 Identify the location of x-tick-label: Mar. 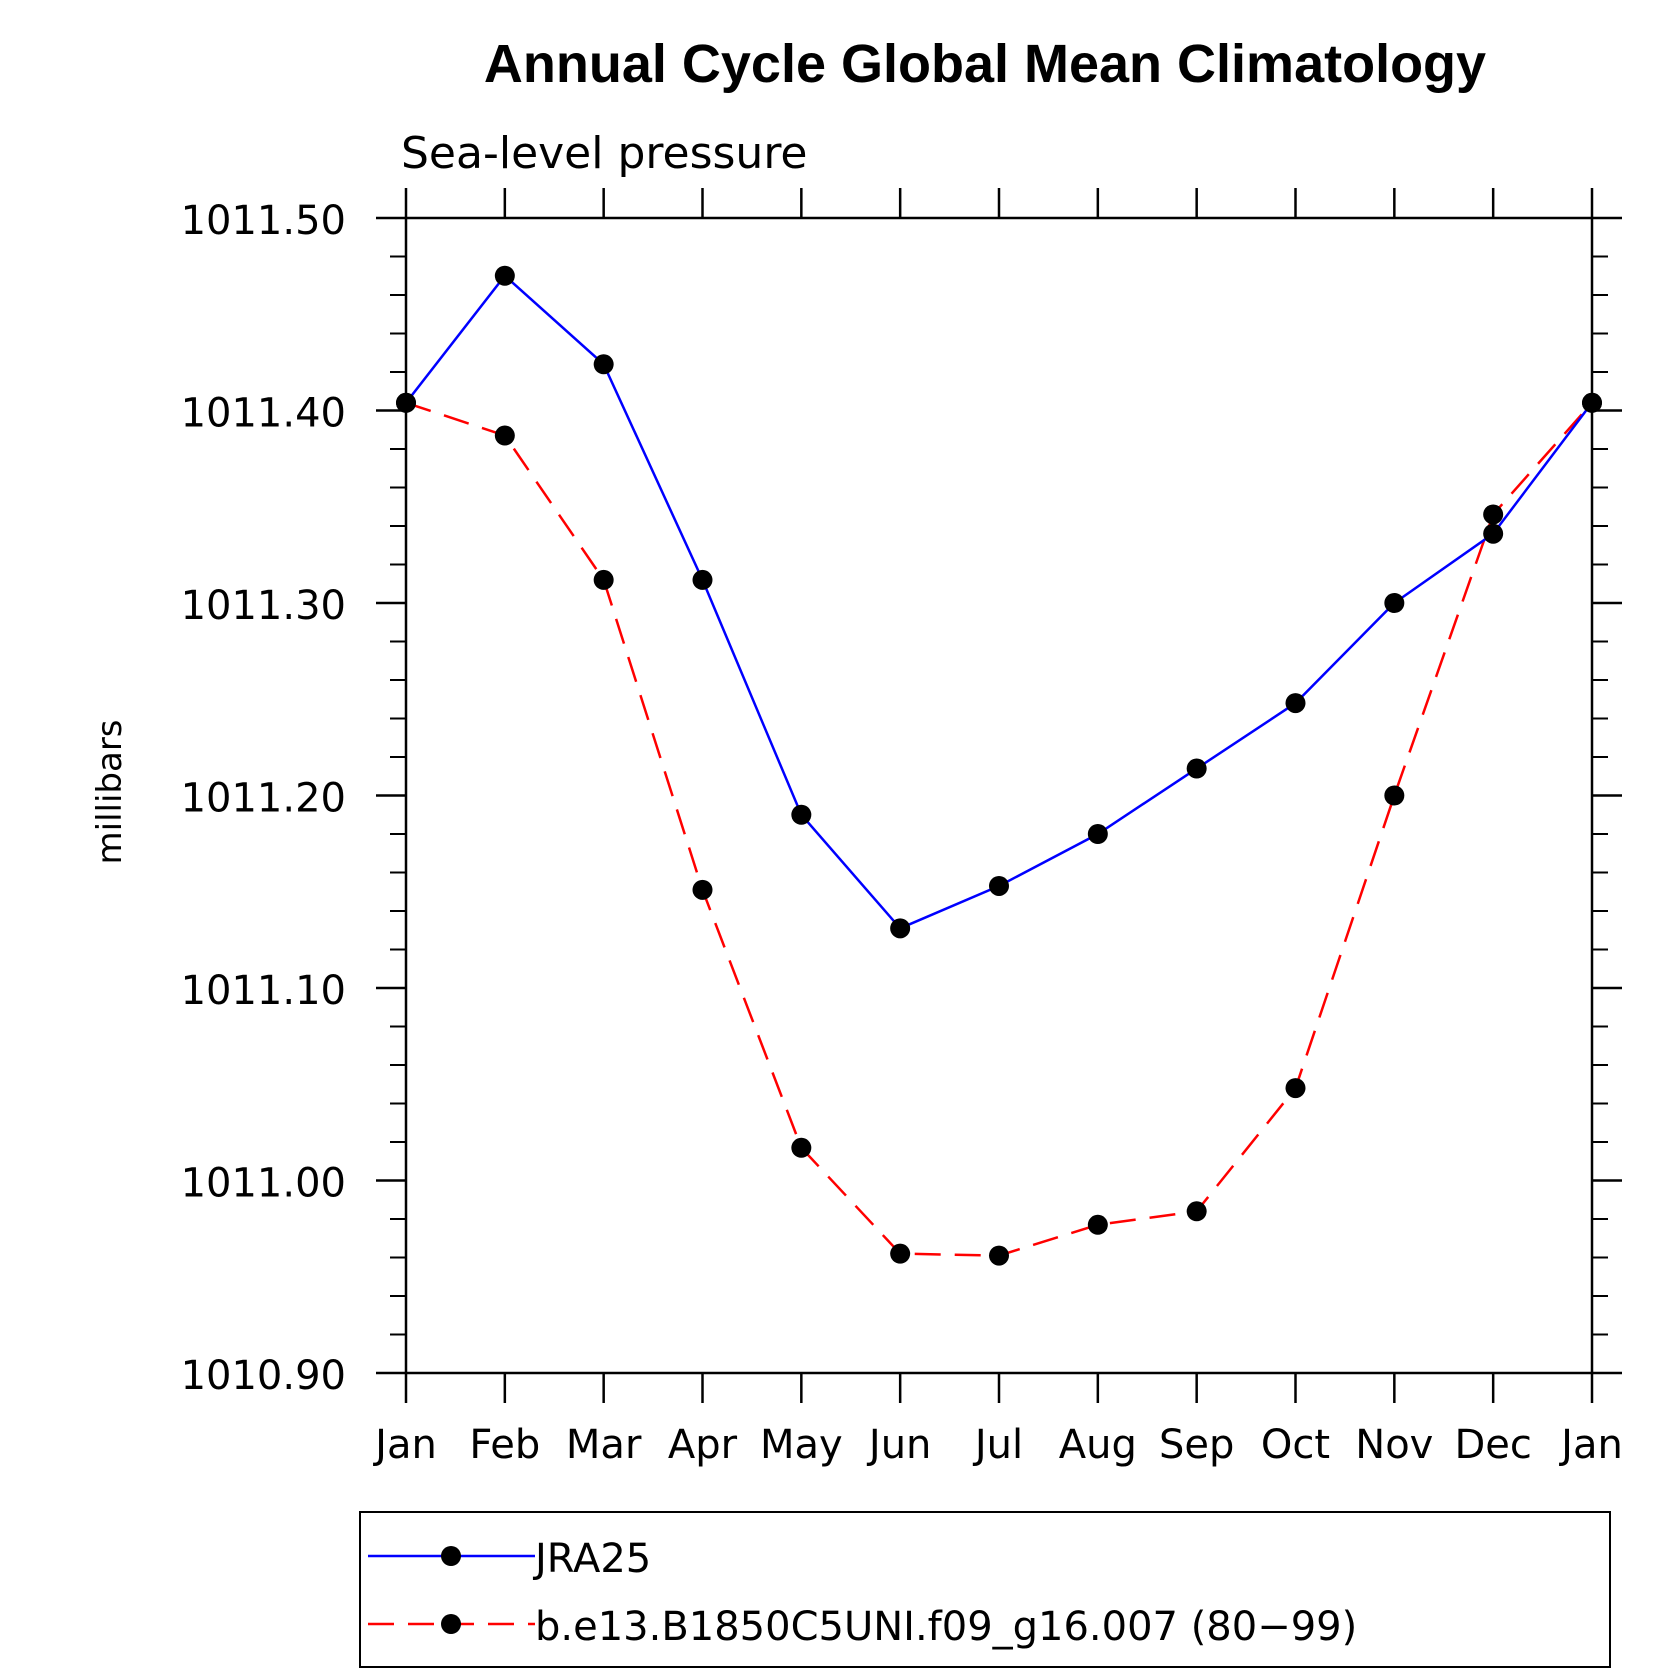
(604, 1445).